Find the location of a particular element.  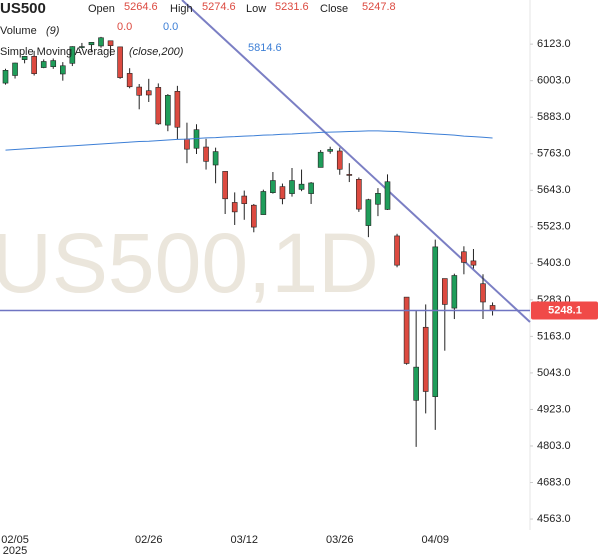

y-tick-label: 5523.0 is located at coordinates (554, 227).